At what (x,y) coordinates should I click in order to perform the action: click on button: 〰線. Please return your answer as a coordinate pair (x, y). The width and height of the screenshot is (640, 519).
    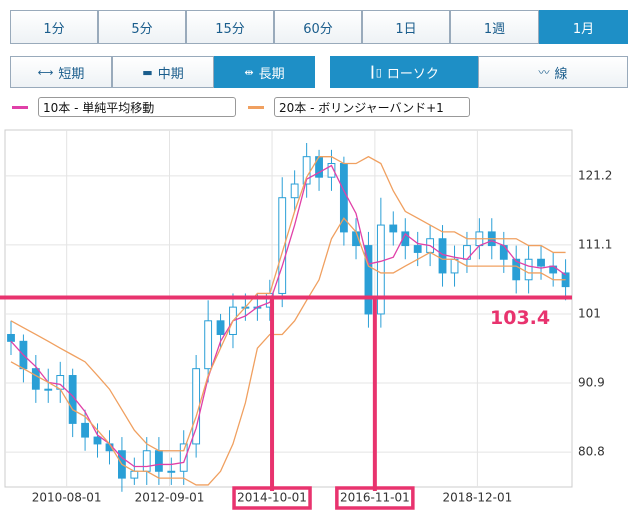
    Looking at the image, I should click on (553, 72).